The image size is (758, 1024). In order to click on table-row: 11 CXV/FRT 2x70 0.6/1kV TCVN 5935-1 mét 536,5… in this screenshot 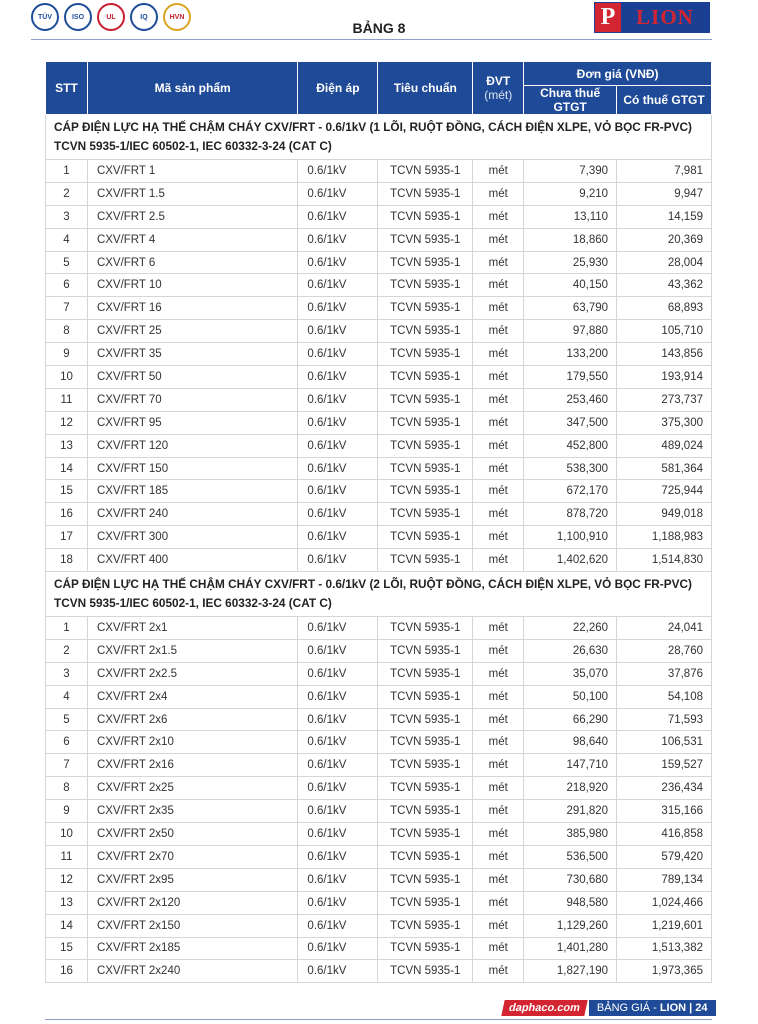, I will do `click(378, 856)`.